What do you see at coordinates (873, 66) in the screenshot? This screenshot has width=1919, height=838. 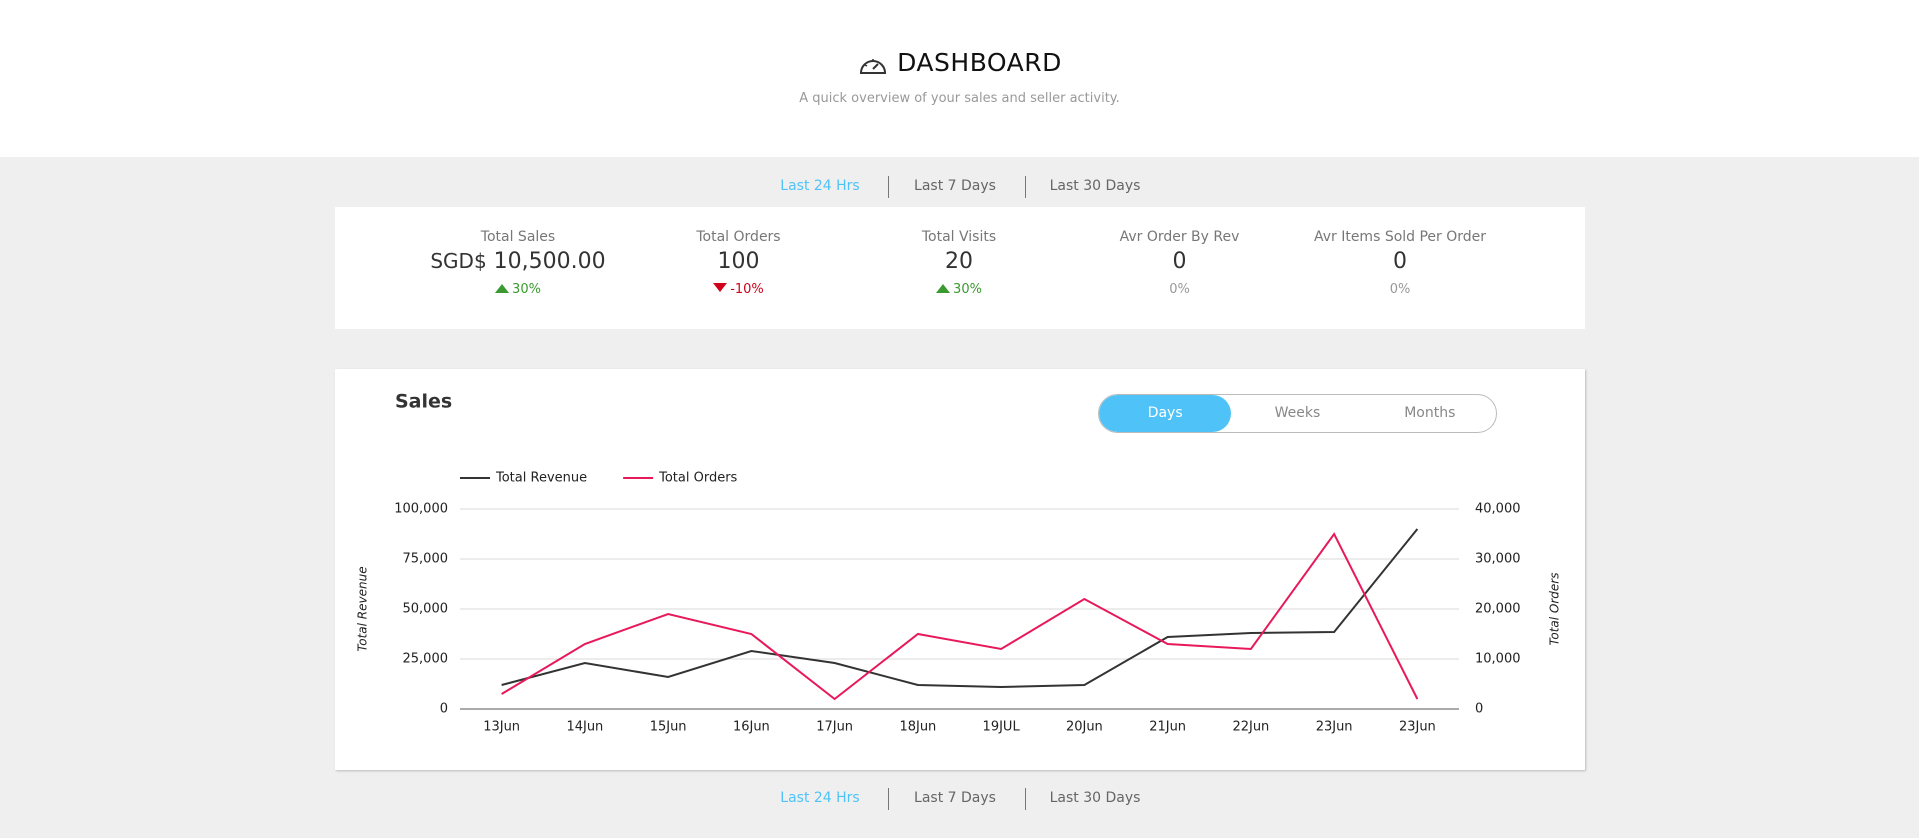 I see `dashboard-icon` at bounding box center [873, 66].